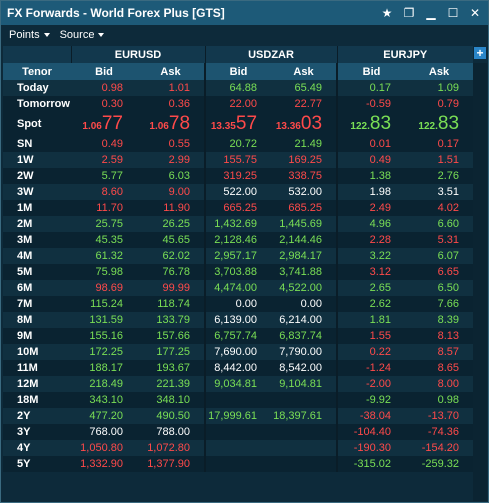  What do you see at coordinates (238, 256) in the screenshot?
I see `table-row: 4M 61.32 62.02 2,957.17 2,984.17 3.22 6.07` at bounding box center [238, 256].